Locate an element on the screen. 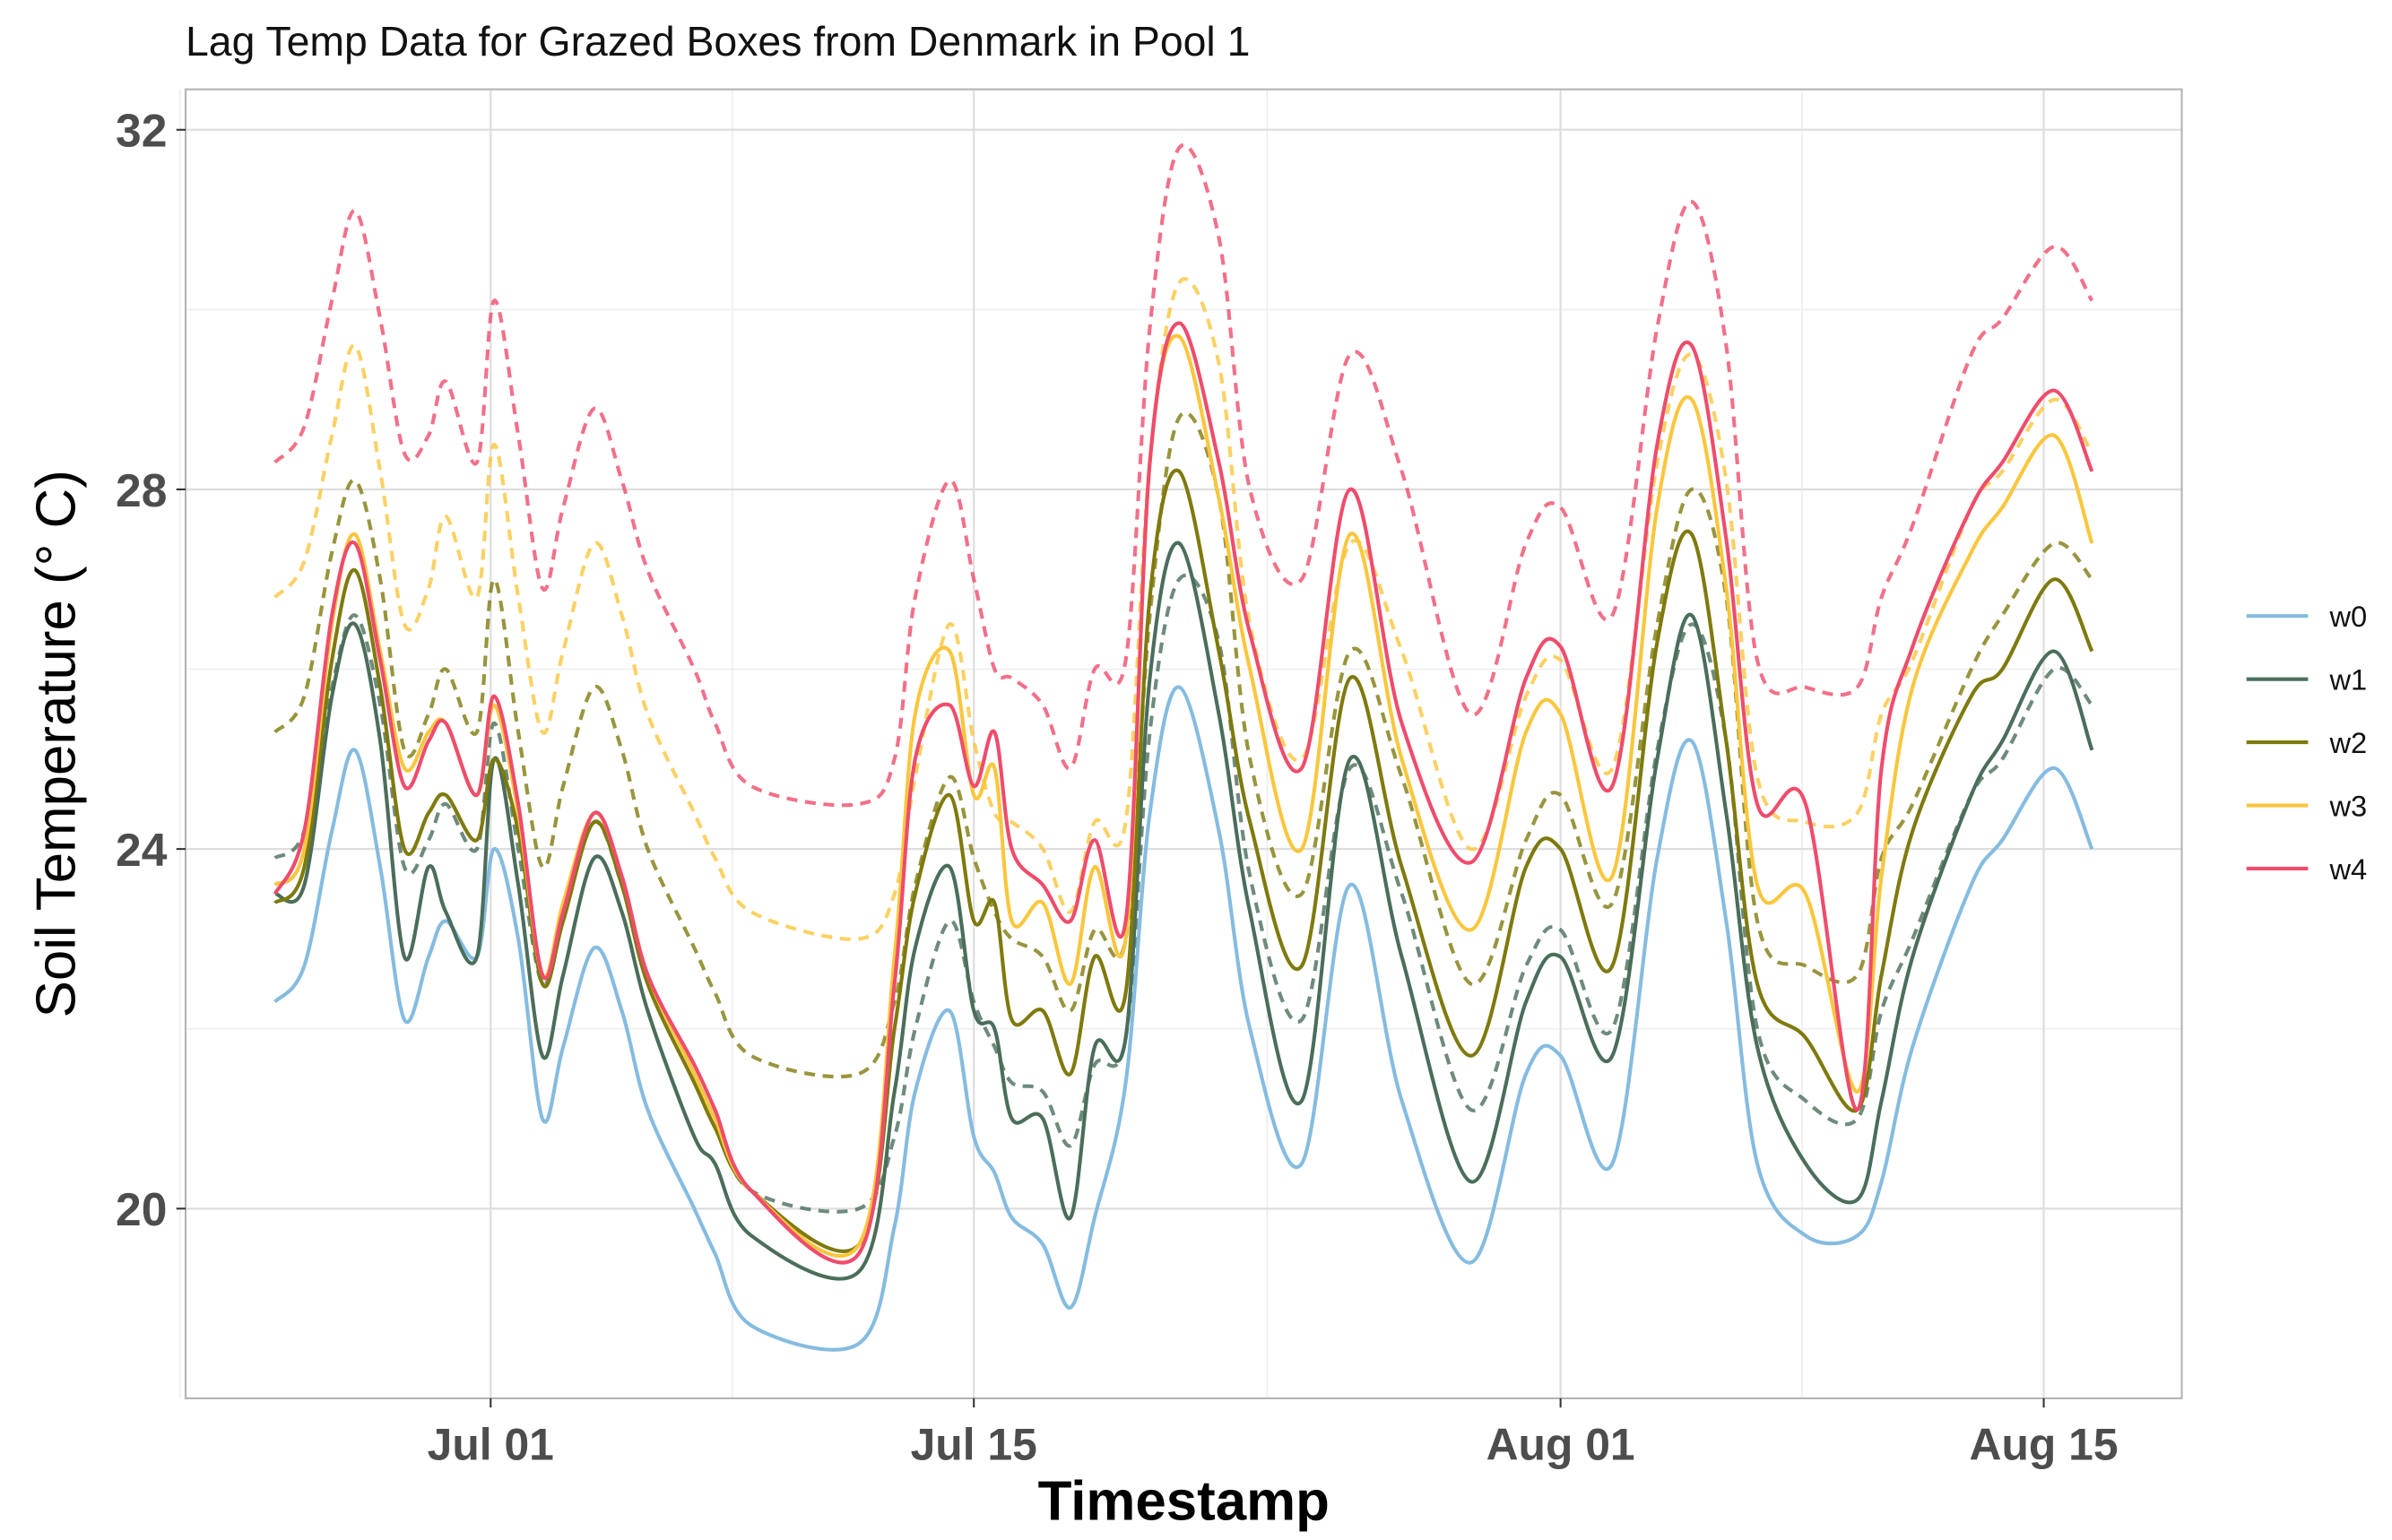  x-tick-label: Aug 01 is located at coordinates (1560, 1445).